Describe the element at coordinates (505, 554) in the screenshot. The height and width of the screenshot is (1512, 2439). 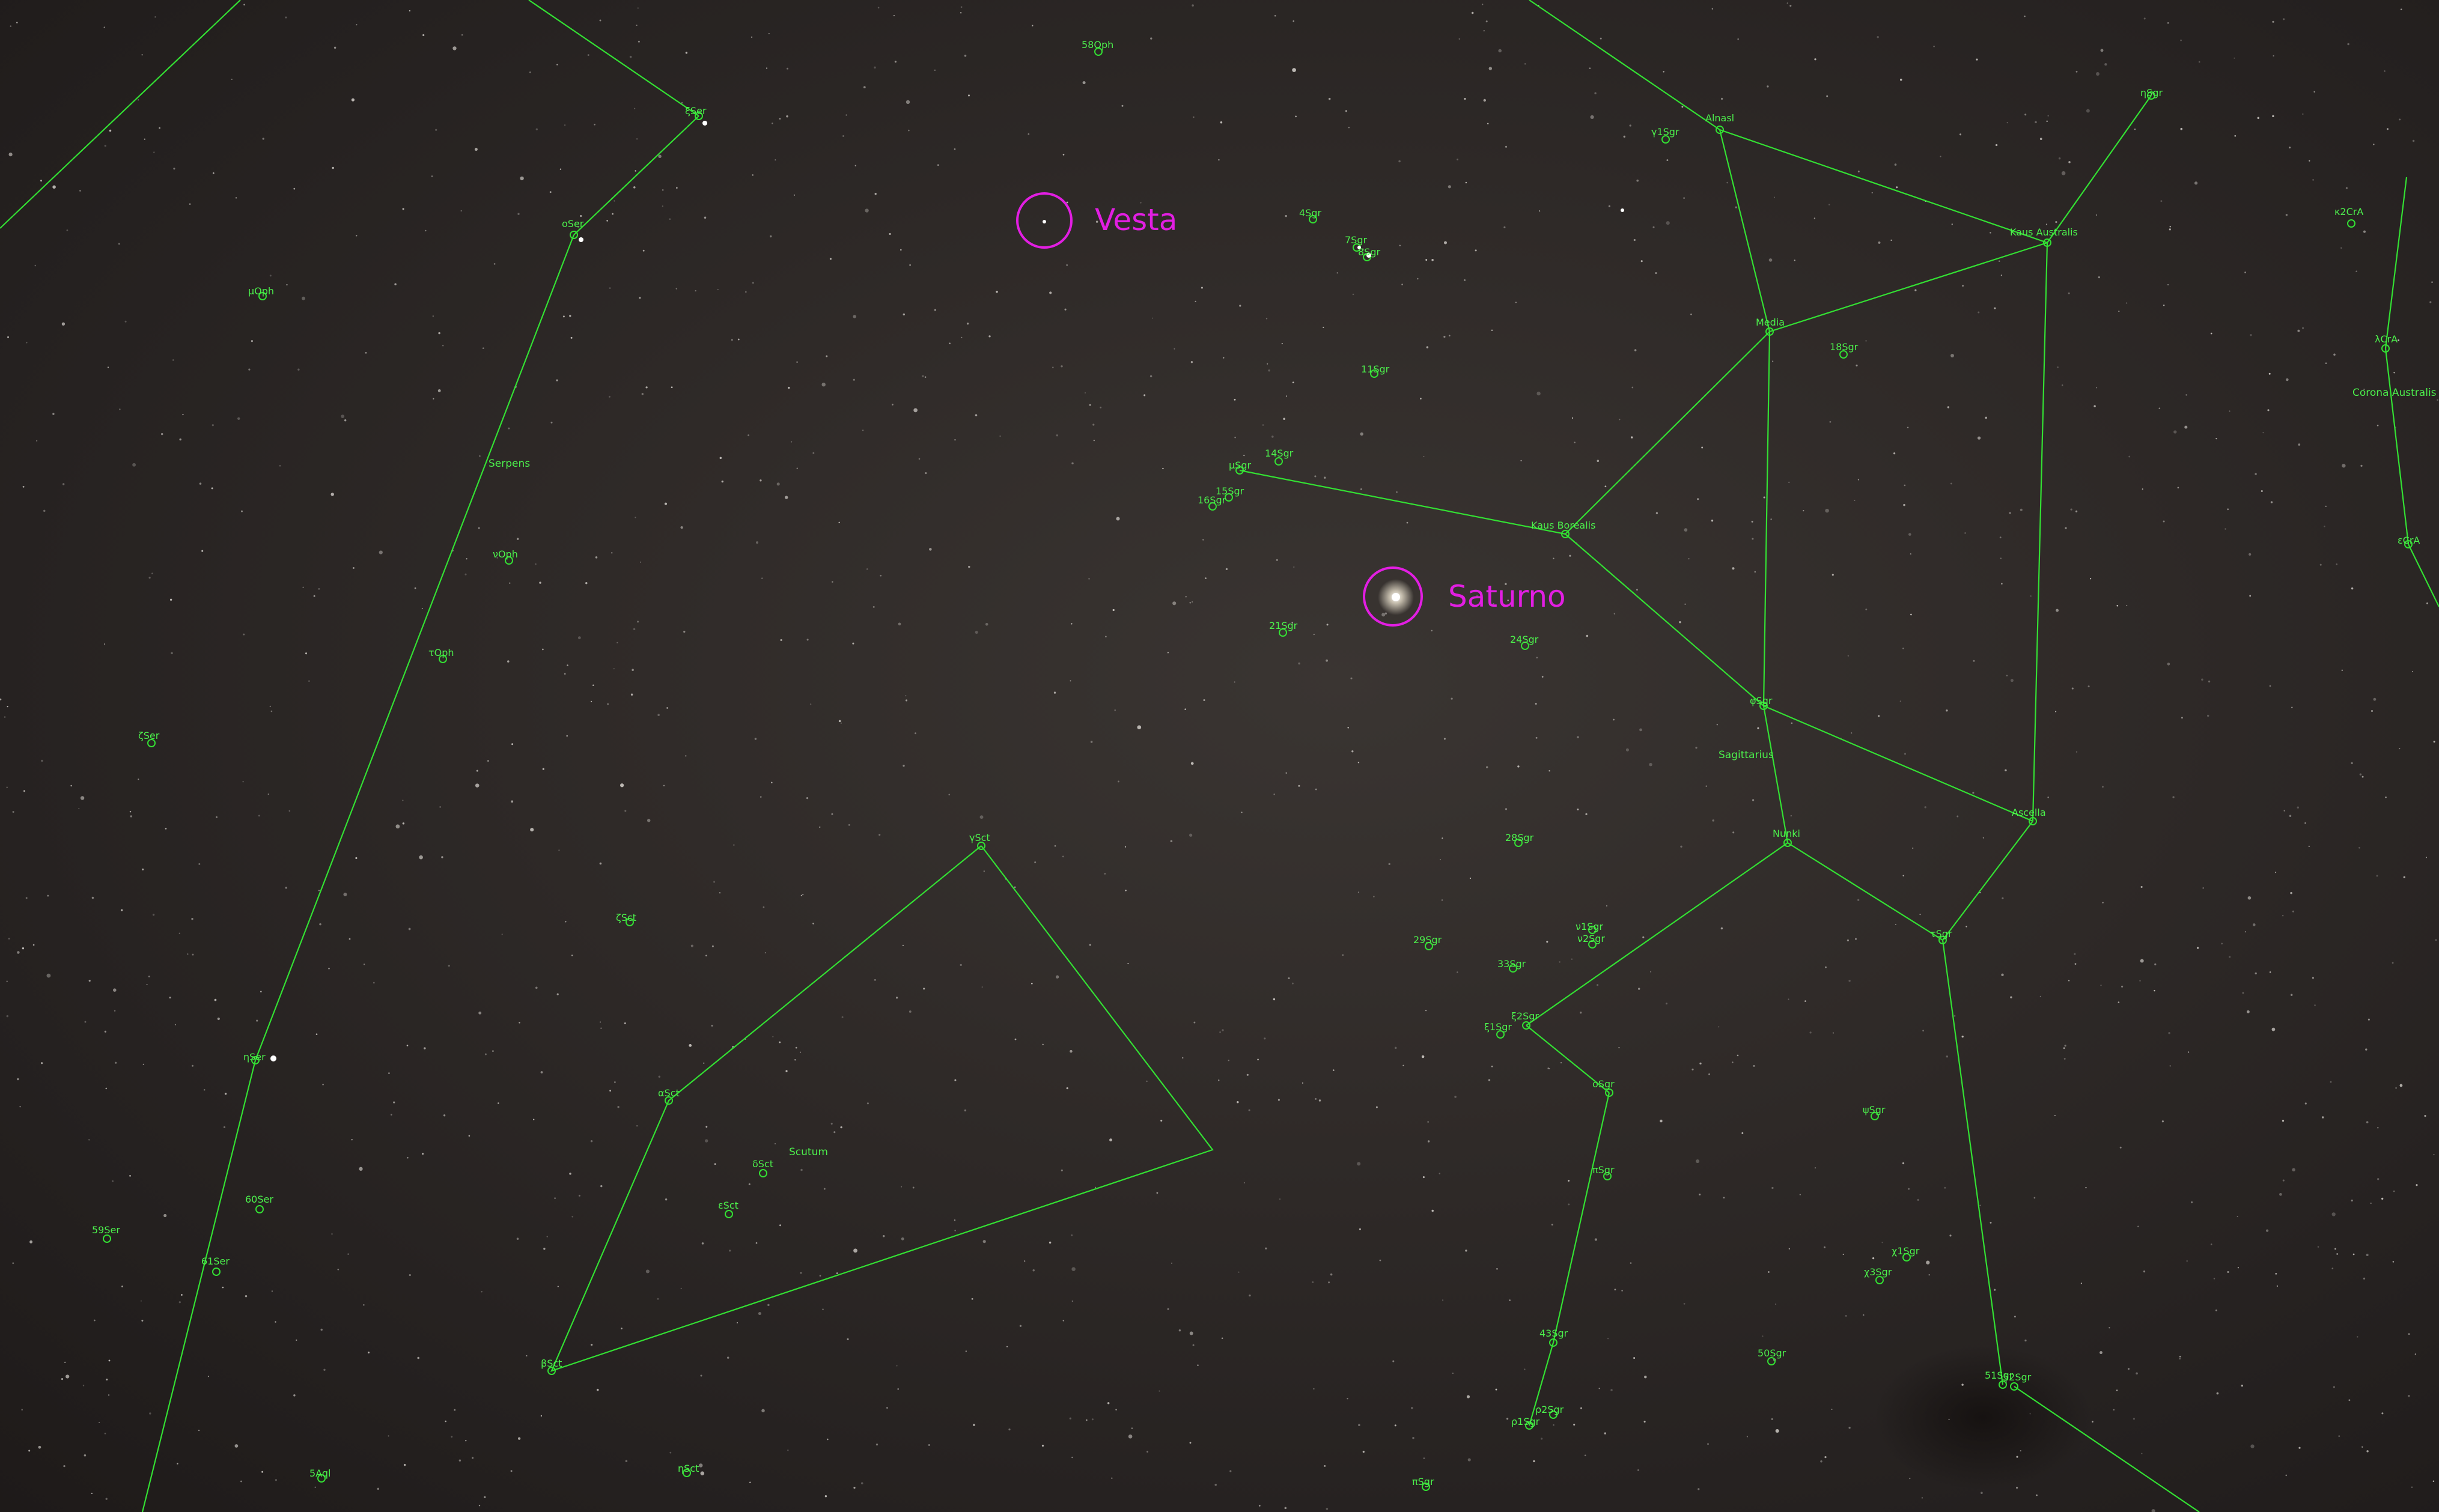
I see `star-label: νOph` at that location.